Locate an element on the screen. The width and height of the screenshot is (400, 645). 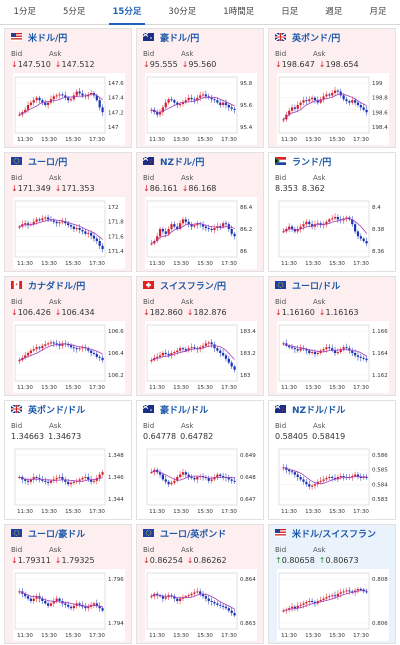
down-arrow-icon: ↓ is located at coordinates (278, 312).